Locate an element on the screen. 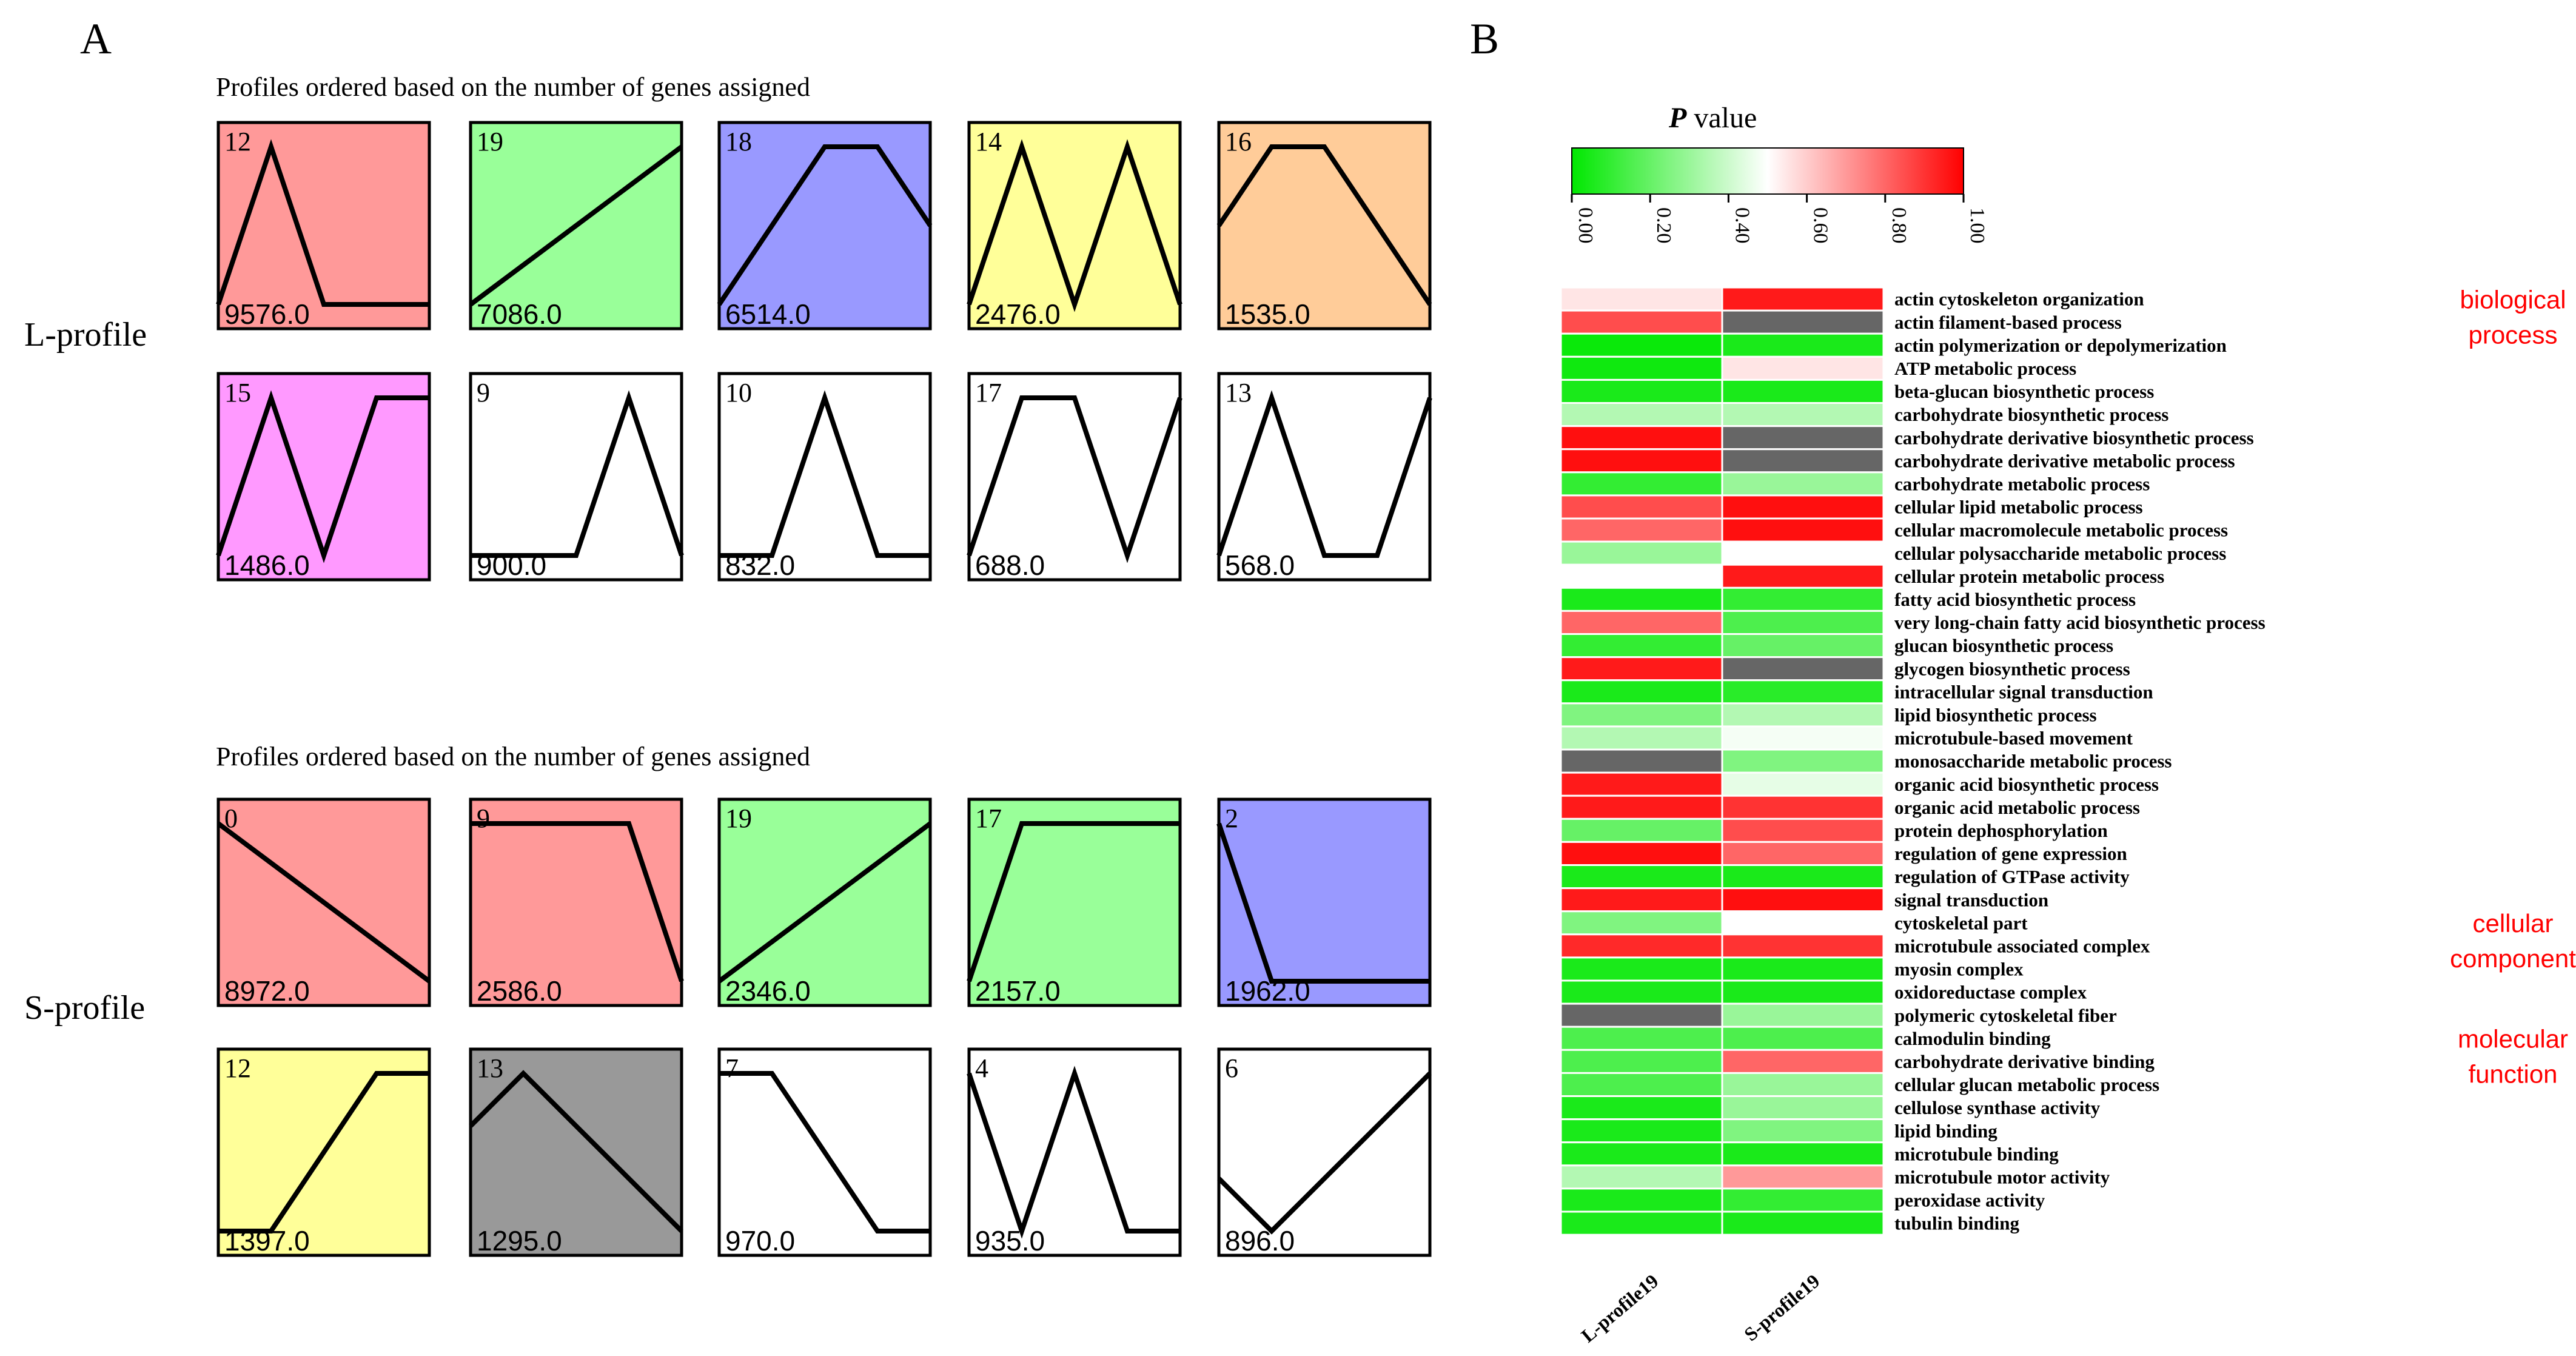  heatmap-row-label: regulation of GTPase activity is located at coordinates (2012, 876).